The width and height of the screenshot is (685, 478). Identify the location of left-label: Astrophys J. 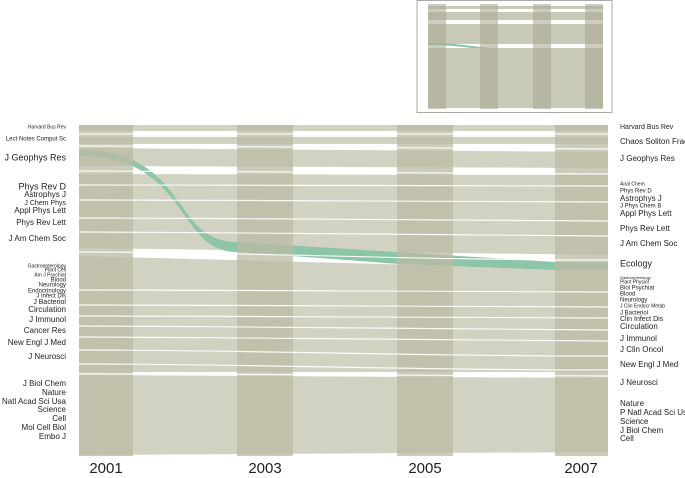
(45, 194).